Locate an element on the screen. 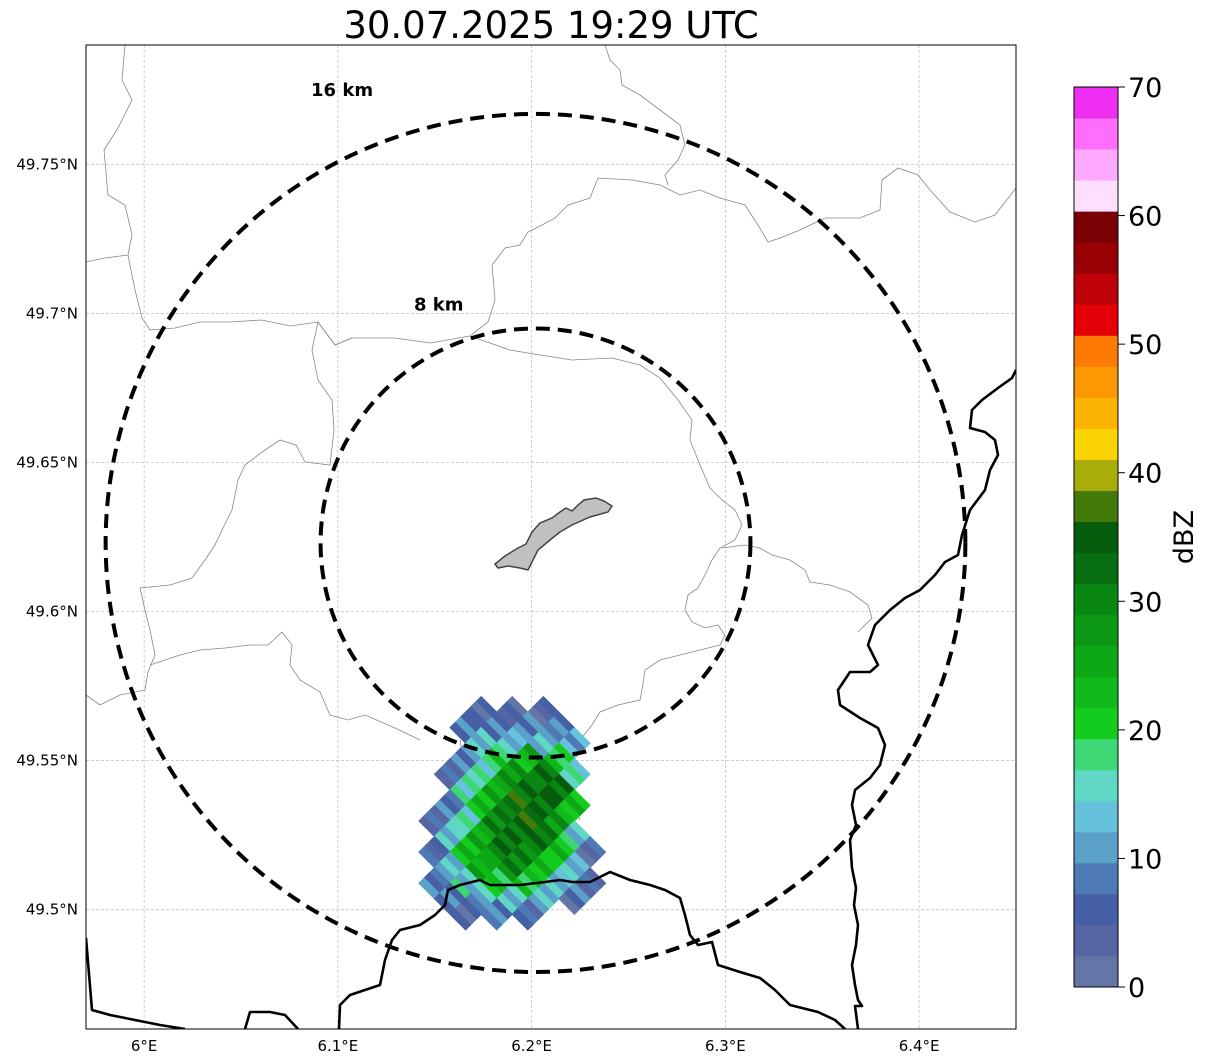  lon-tick-label: 6.3°E is located at coordinates (725, 1046).